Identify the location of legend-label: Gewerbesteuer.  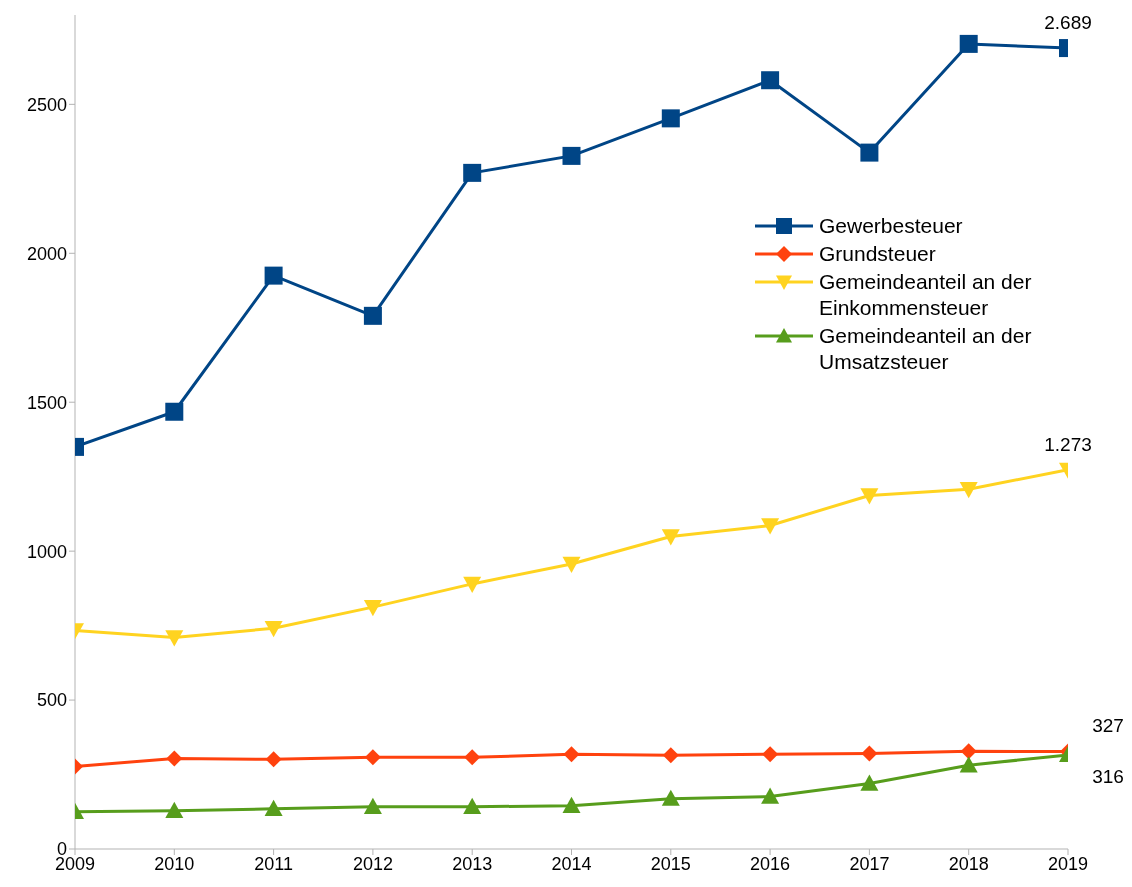
(891, 226).